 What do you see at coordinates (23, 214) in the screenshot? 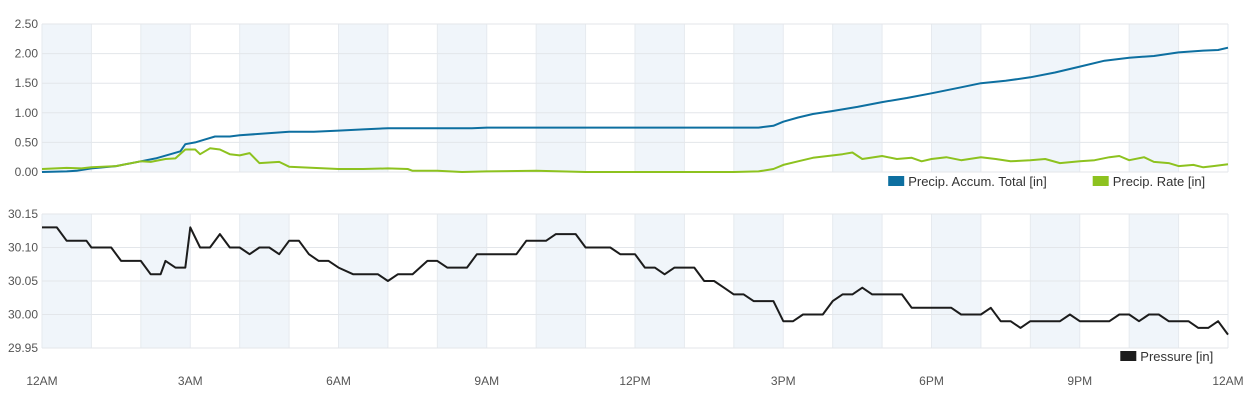
I see `y-tick-label: 30.15` at bounding box center [23, 214].